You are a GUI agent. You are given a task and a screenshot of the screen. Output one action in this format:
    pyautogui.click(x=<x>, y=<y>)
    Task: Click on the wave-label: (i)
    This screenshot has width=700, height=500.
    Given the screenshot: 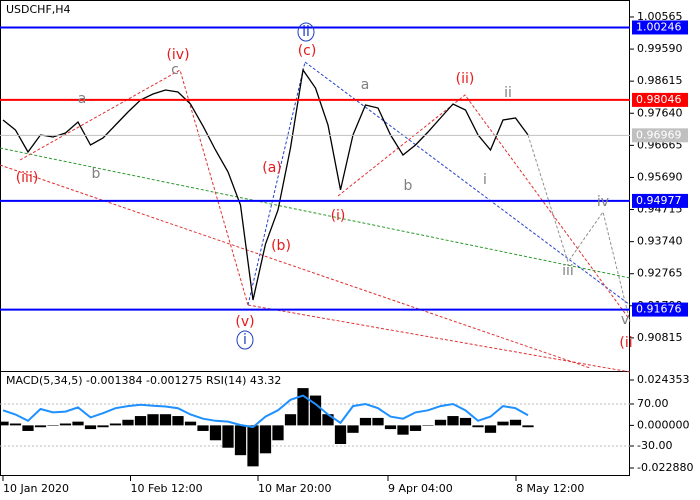 What is the action you would take?
    pyautogui.click(x=338, y=216)
    